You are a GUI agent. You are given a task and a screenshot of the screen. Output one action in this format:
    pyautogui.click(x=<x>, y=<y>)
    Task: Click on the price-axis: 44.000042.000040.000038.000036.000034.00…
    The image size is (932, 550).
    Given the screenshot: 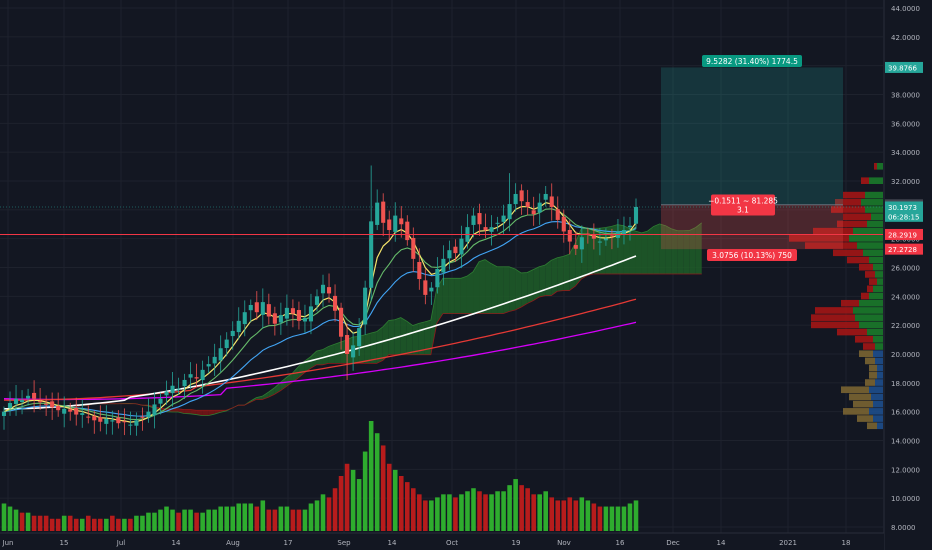 What is the action you would take?
    pyautogui.click(x=907, y=275)
    